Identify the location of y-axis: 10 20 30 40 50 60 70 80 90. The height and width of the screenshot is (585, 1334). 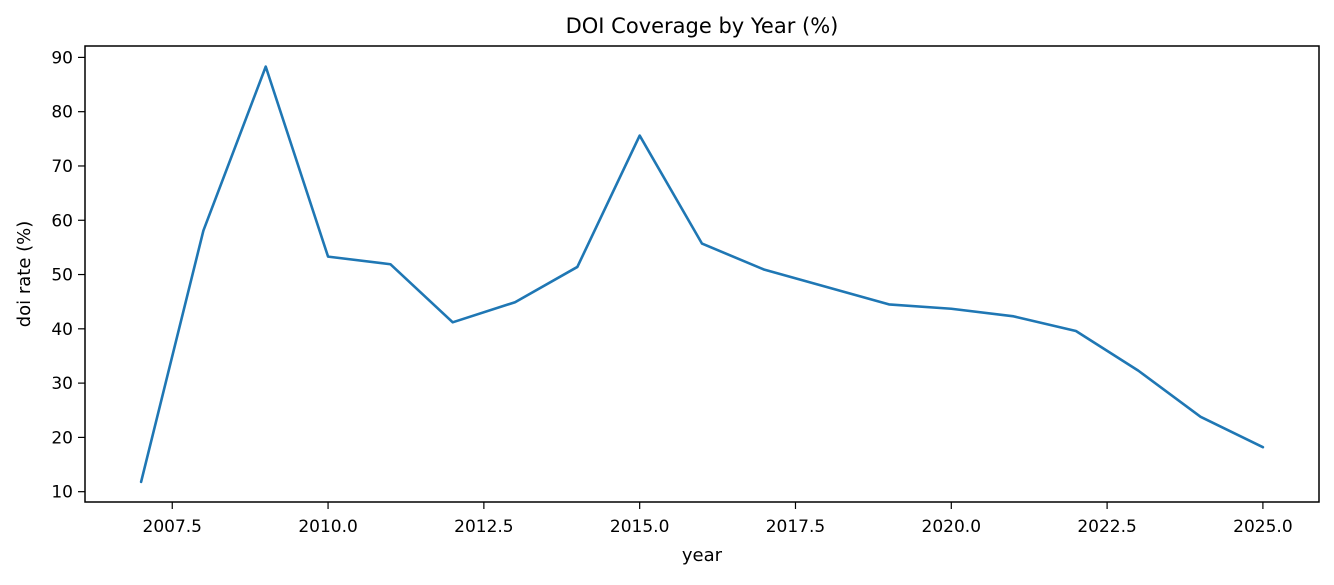
(68, 275).